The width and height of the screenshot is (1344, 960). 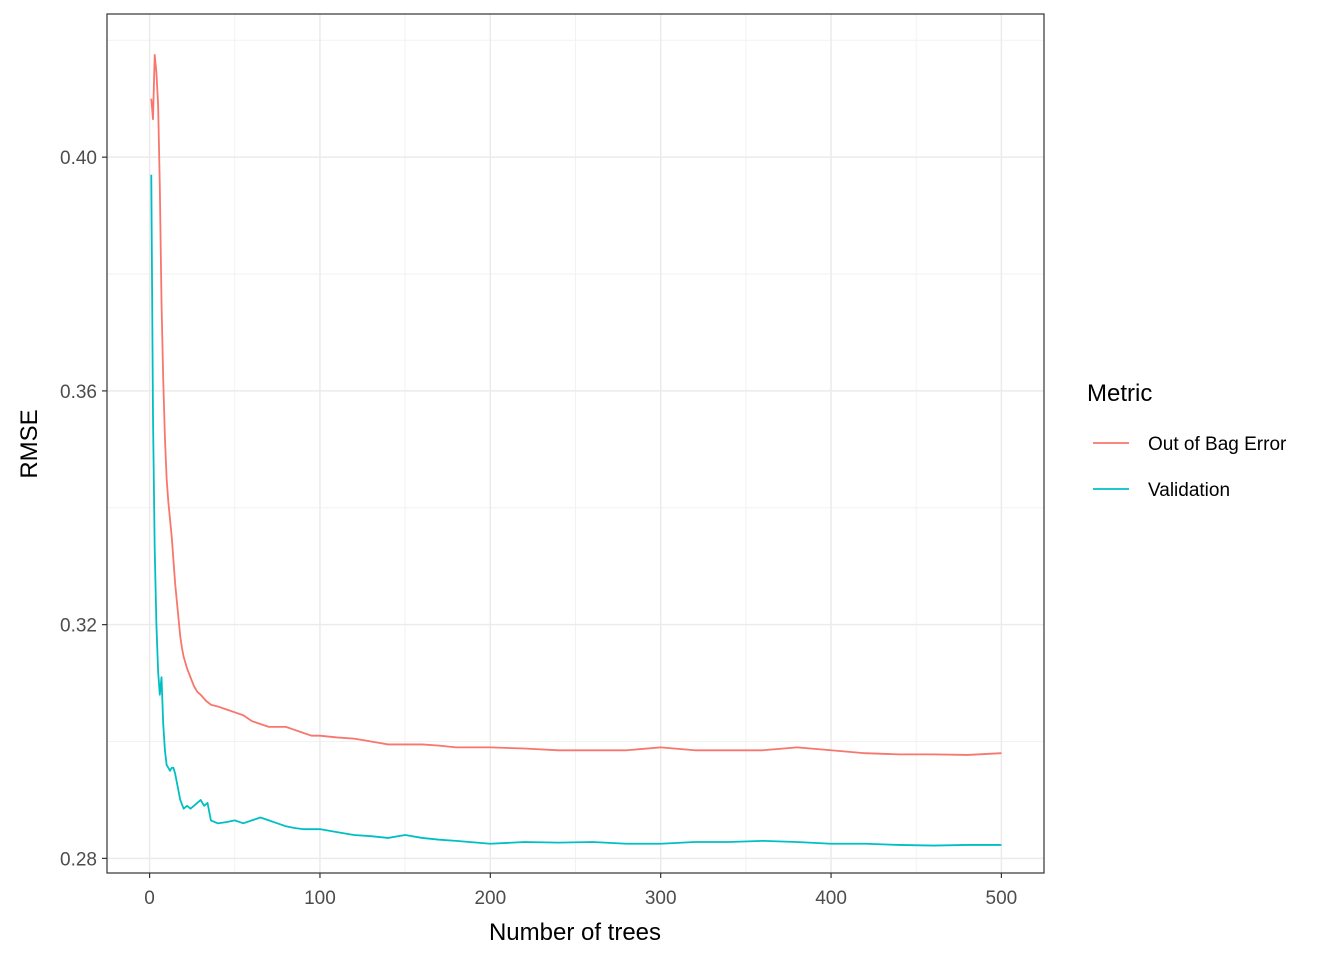 I want to click on legend-items: Out of Bag Error Validation, so click(x=1190, y=467).